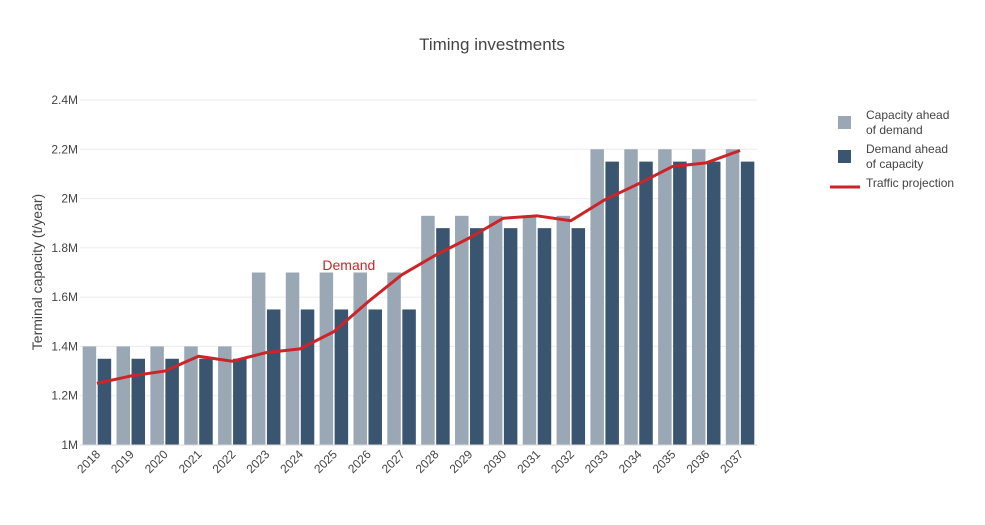  What do you see at coordinates (747, 303) in the screenshot?
I see `bar-demand-ahead-2037` at bounding box center [747, 303].